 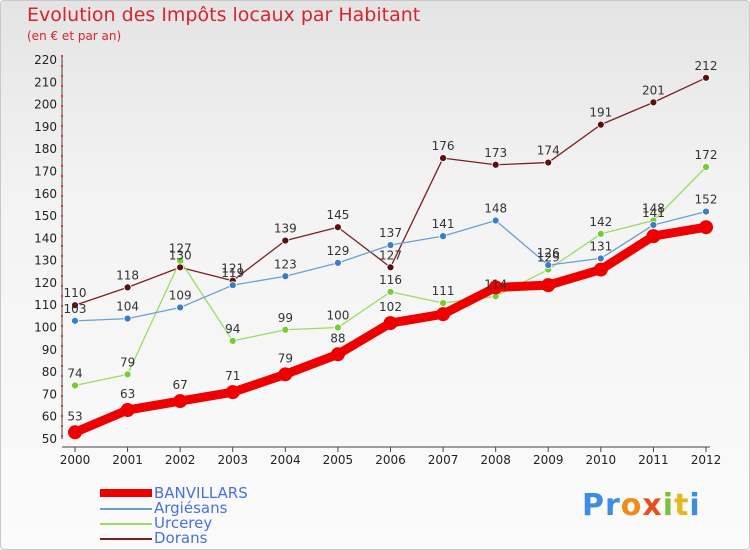 I want to click on data-label: 116, so click(x=390, y=280).